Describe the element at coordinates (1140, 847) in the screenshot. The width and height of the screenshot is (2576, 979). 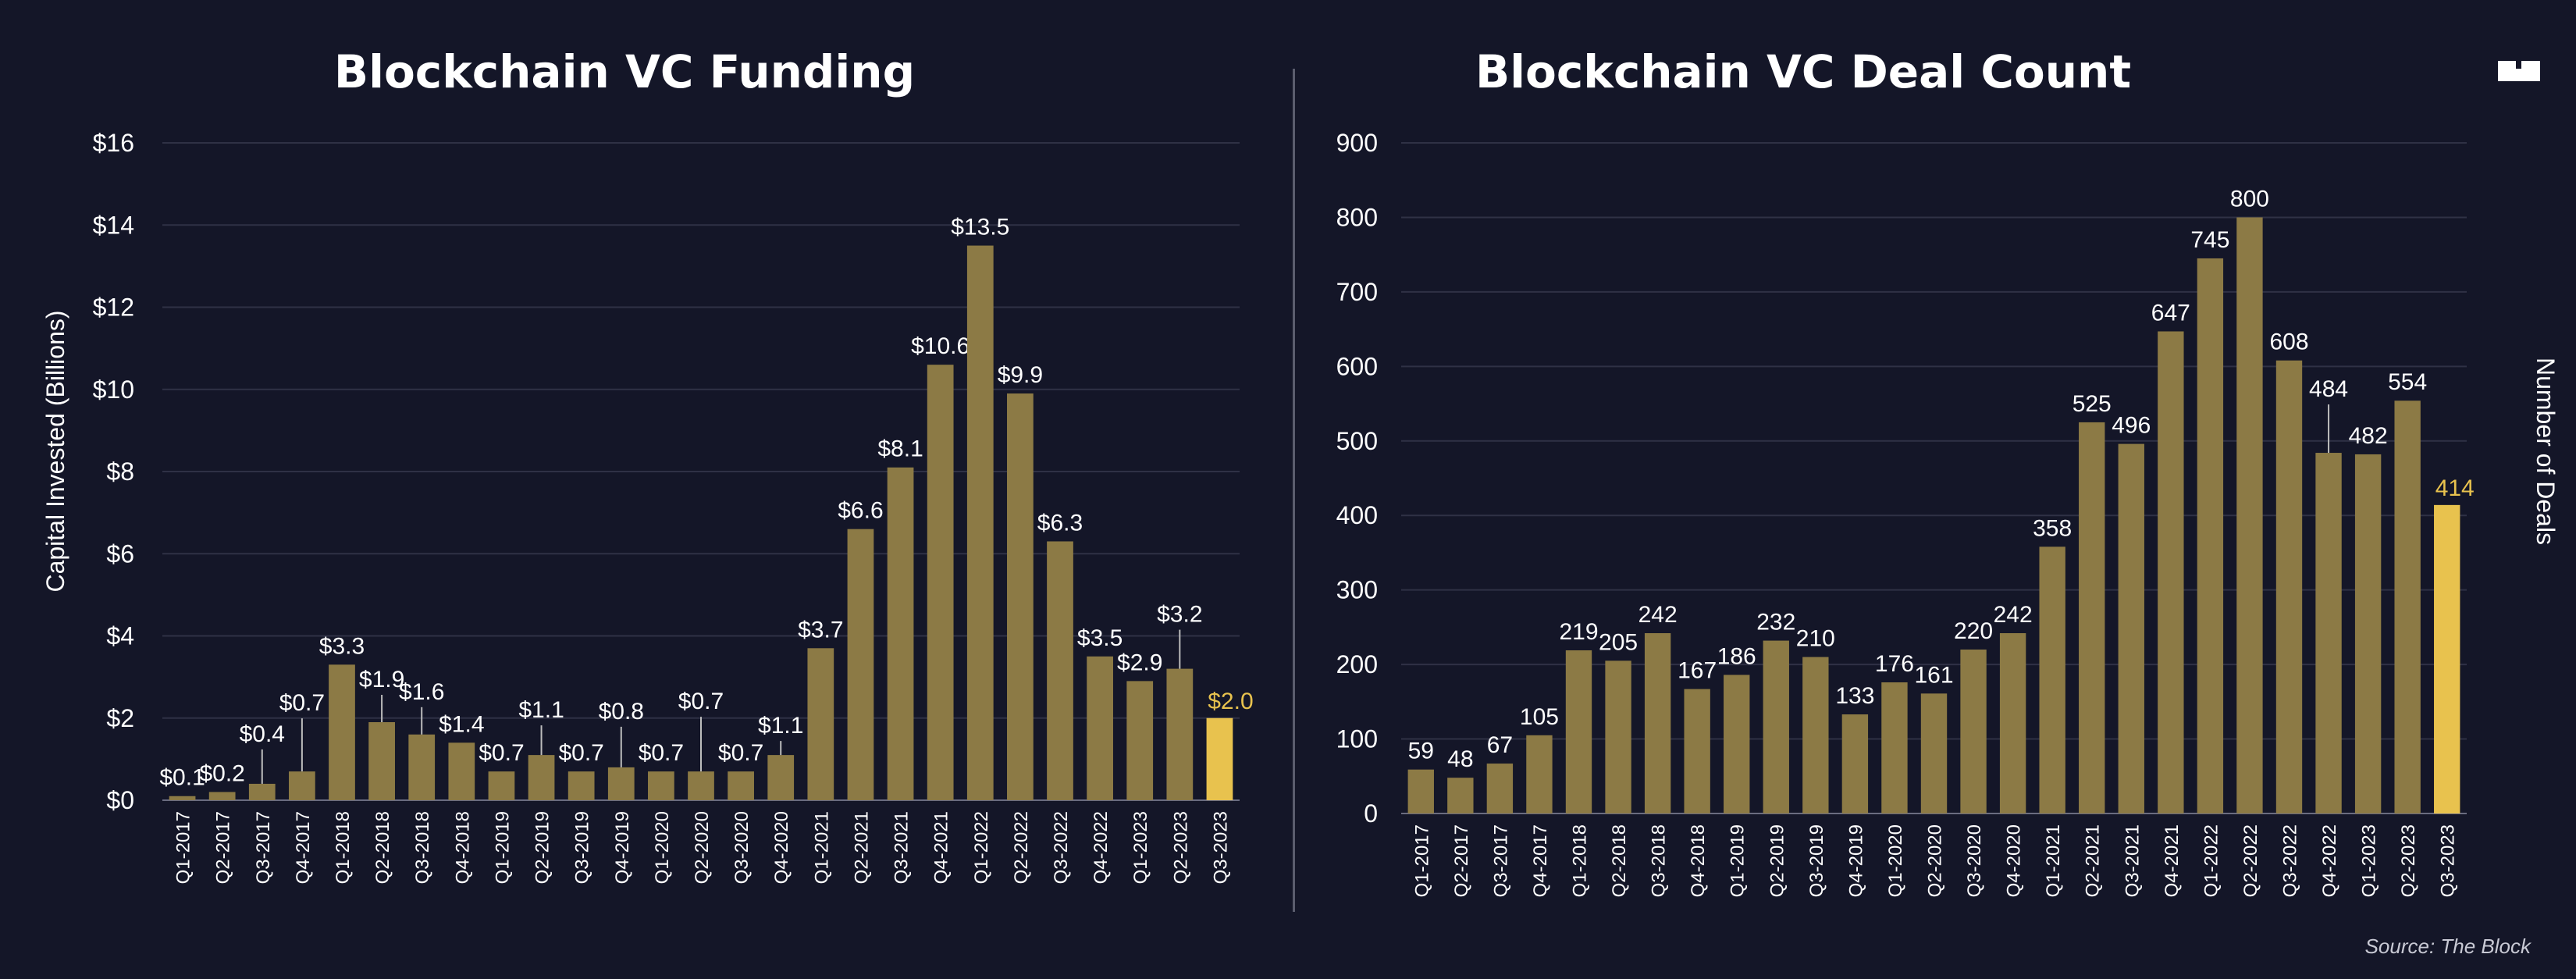
I see `x-tick-label: Q1-2023` at that location.